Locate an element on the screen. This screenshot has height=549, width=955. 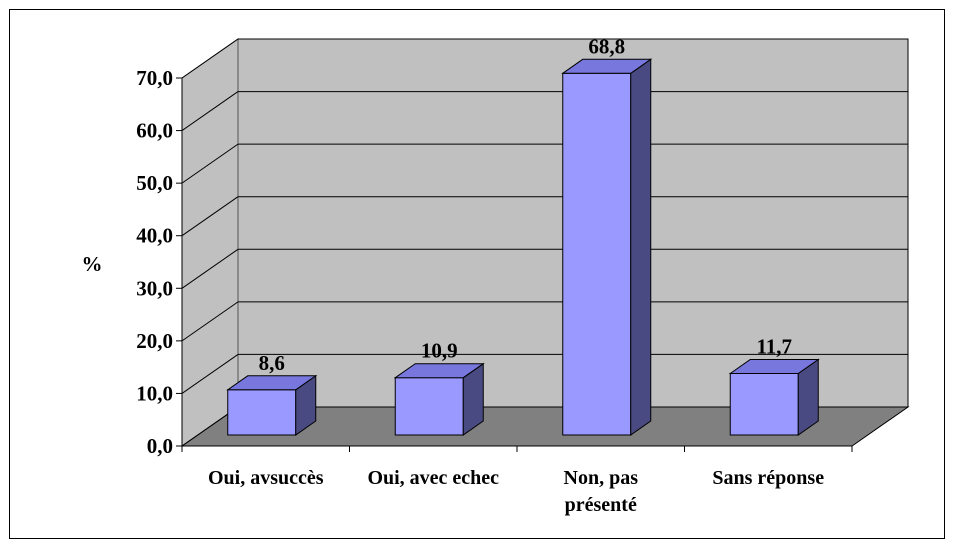
data-label: 68,8 is located at coordinates (606, 46).